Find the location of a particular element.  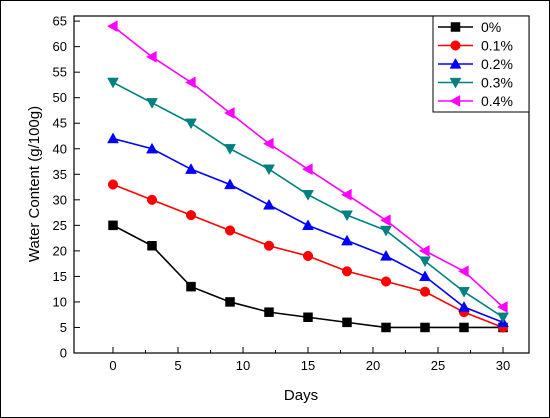

legend: 0% 0.1% 0.2% 0.3% 0.4% is located at coordinates (481, 64).